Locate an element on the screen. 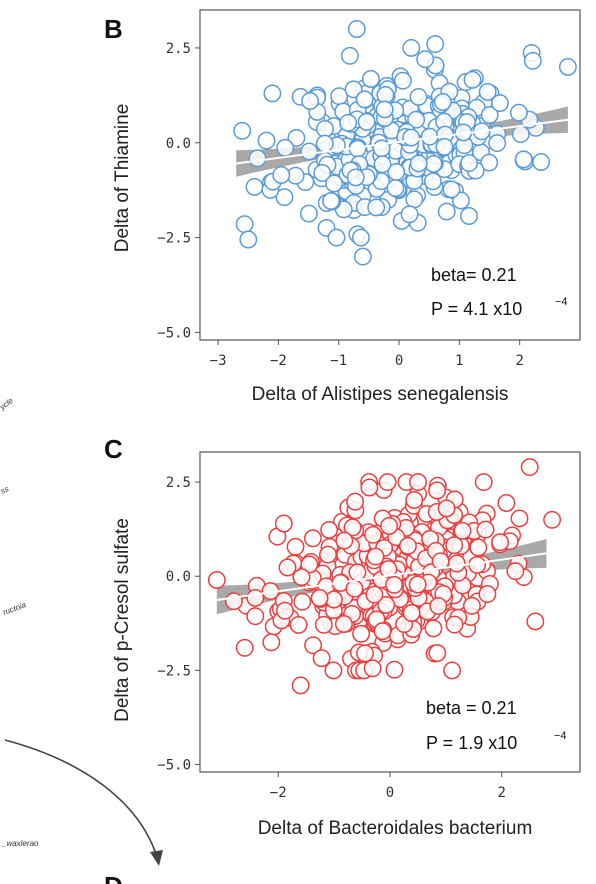 The image size is (596, 884). p-value-exponent: −4 is located at coordinates (561, 302).